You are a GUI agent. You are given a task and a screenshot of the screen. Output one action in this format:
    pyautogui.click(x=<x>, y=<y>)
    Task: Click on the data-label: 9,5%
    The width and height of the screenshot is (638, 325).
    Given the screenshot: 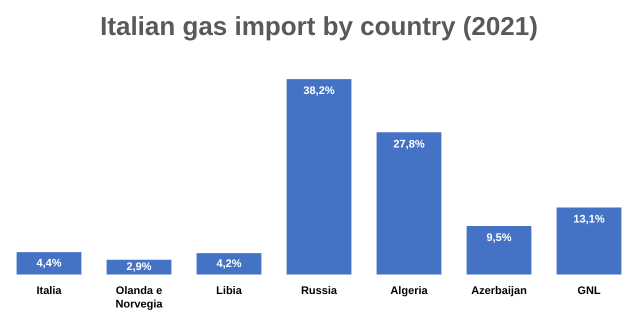 What is the action you would take?
    pyautogui.click(x=499, y=238)
    